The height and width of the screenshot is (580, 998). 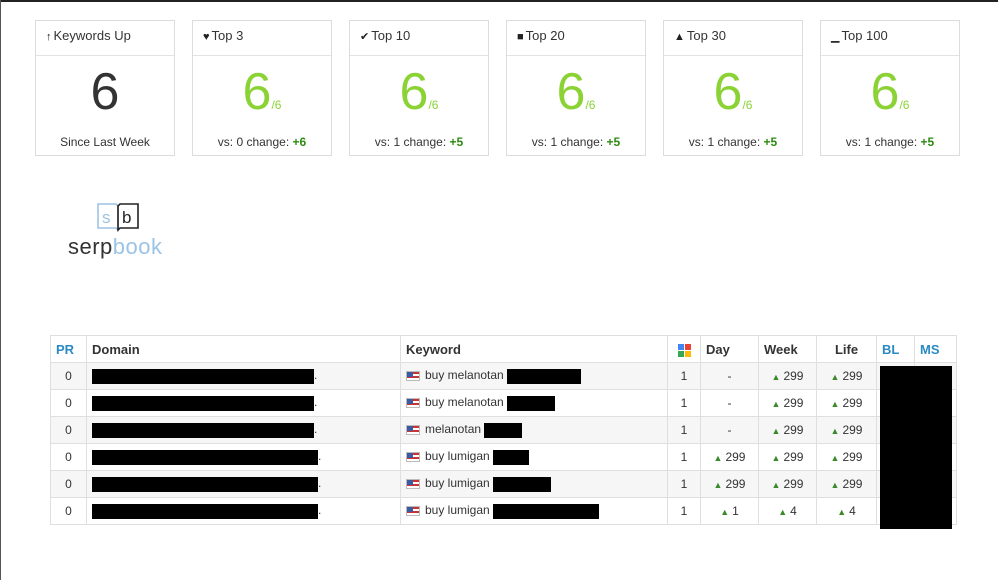 I want to click on stat-card-value: 6, so click(x=105, y=98).